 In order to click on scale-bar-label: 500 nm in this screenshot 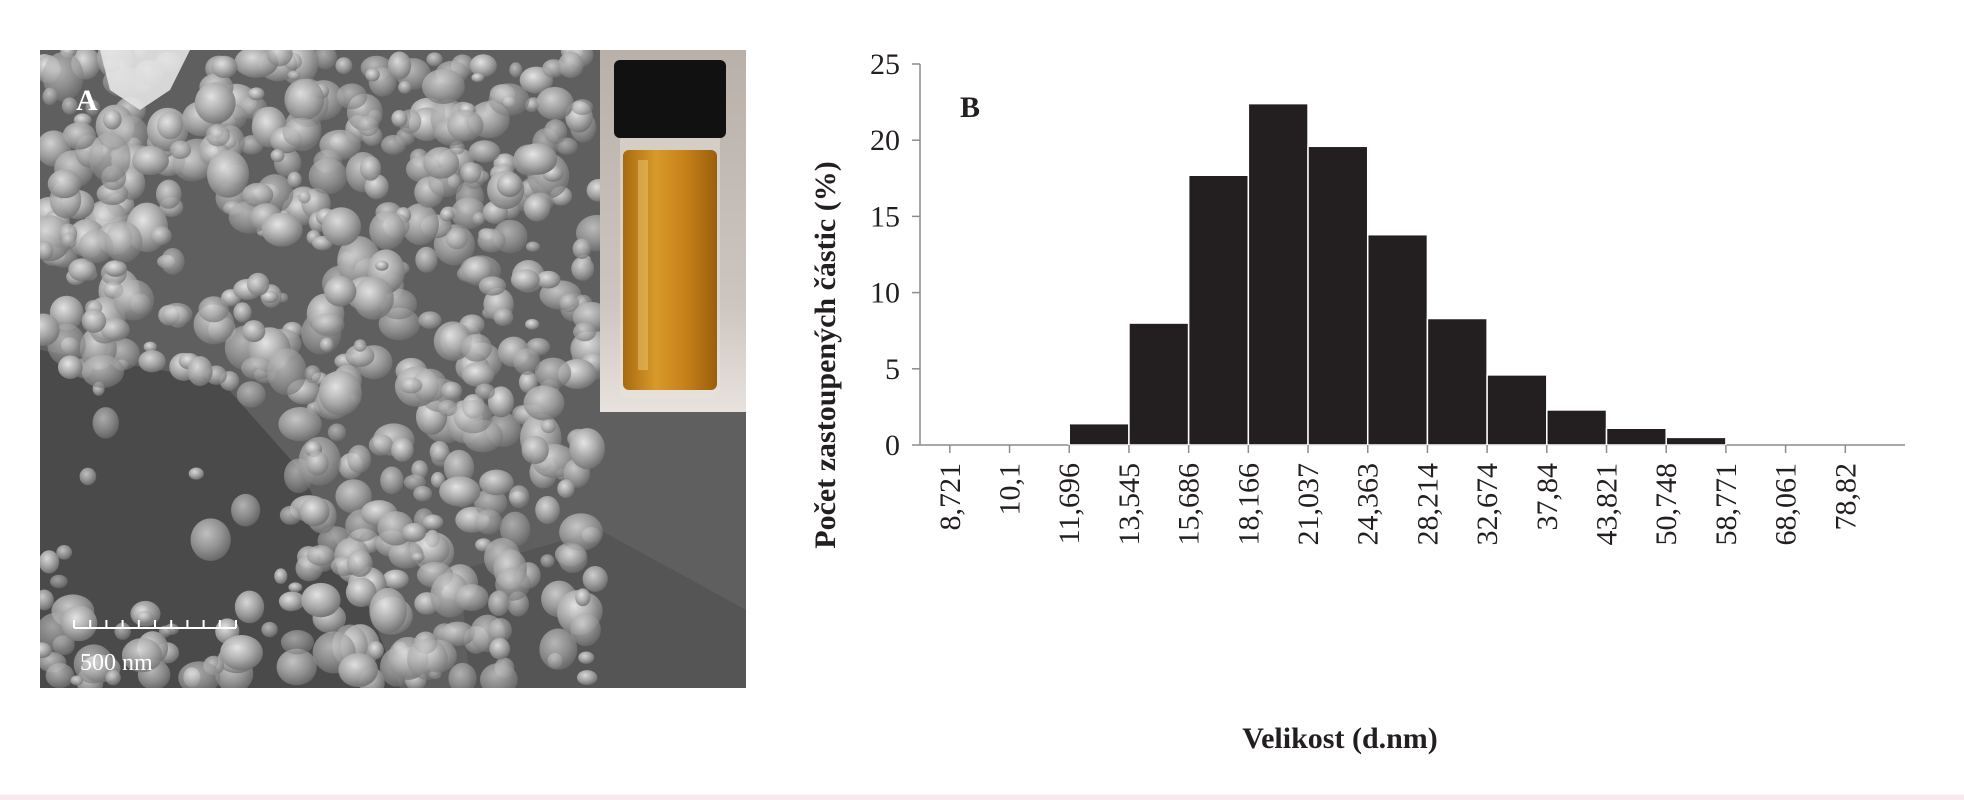, I will do `click(116, 663)`.